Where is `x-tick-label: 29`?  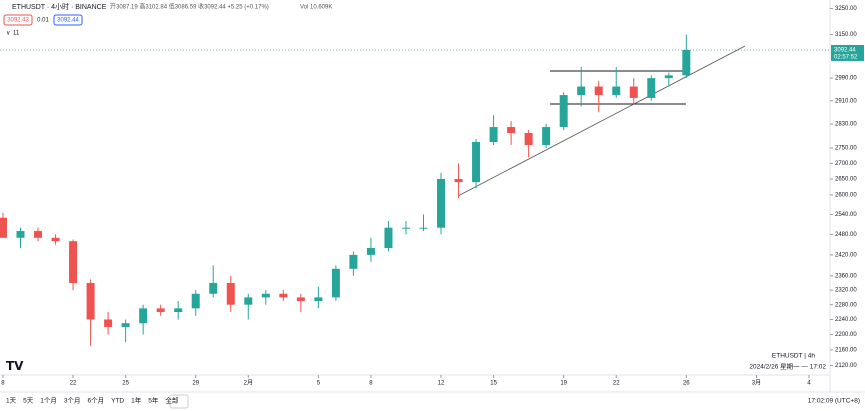 x-tick-label: 29 is located at coordinates (195, 384).